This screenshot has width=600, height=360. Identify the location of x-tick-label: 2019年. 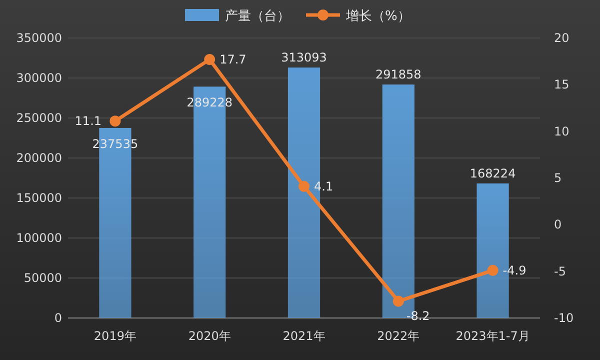
(115, 336).